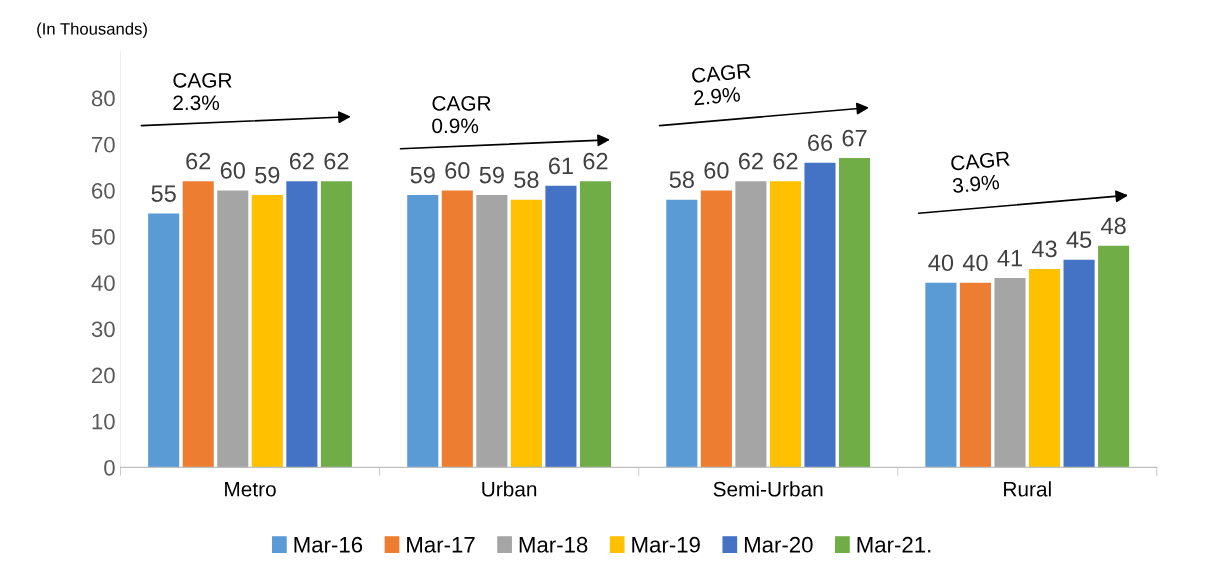 This screenshot has height=577, width=1205. I want to click on y-tick-label: 80, so click(103, 98).